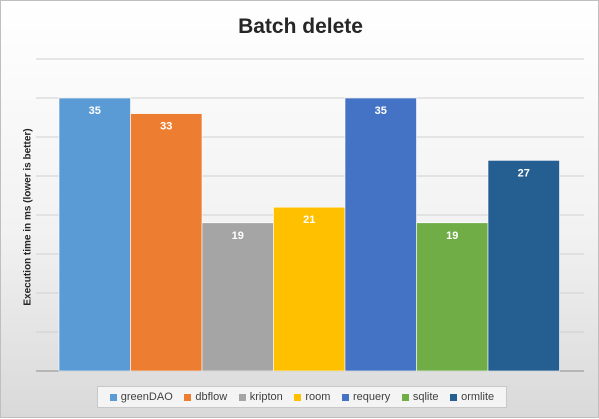 This screenshot has height=419, width=599. Describe the element at coordinates (523, 266) in the screenshot. I see `bar-ormlite` at that location.